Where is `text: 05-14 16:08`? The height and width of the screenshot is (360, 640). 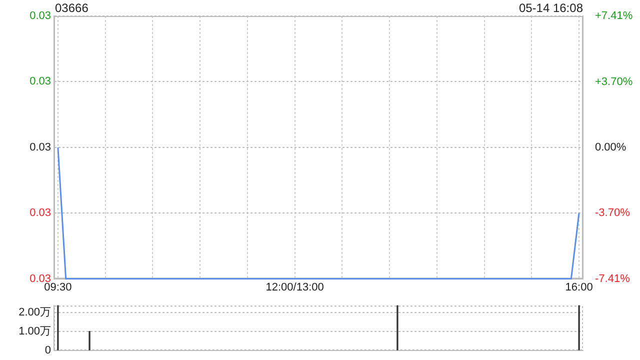 text: 05-14 16:08 is located at coordinates (550, 8).